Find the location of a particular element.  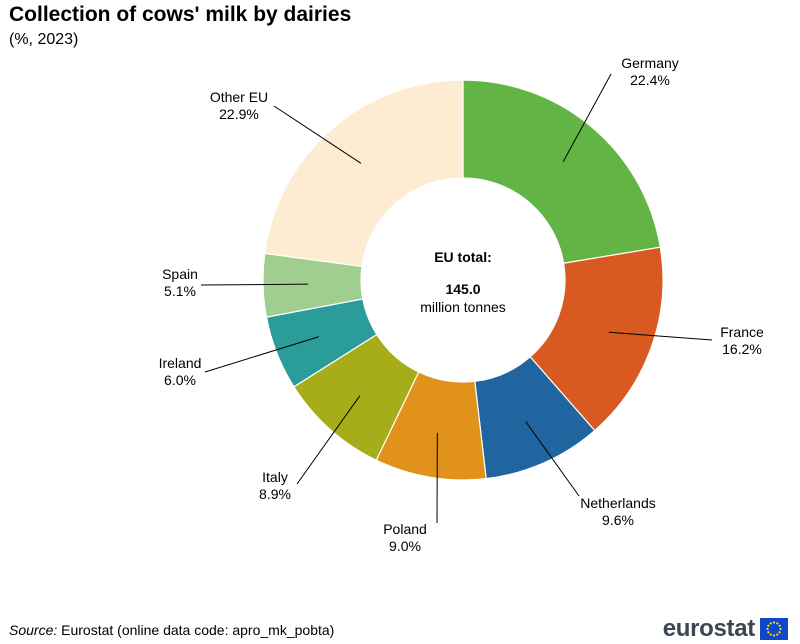

slice-label-value: 9.0% is located at coordinates (405, 546).